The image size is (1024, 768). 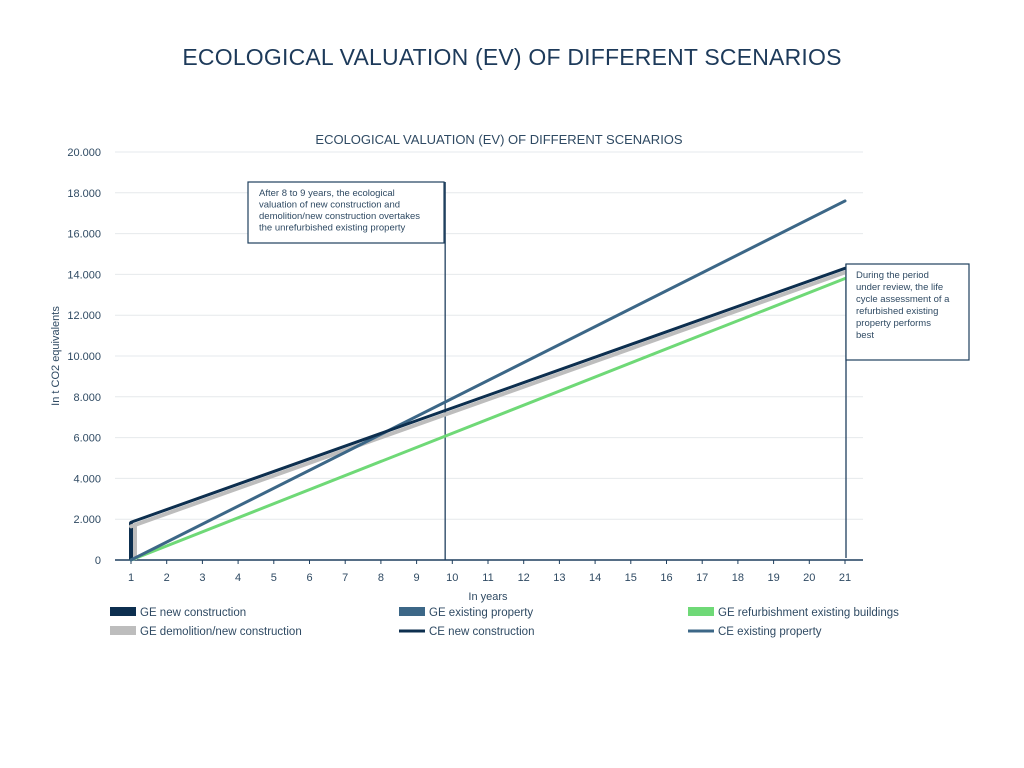 What do you see at coordinates (134, 543) in the screenshot?
I see `bar-ge-demolition-new-construction` at bounding box center [134, 543].